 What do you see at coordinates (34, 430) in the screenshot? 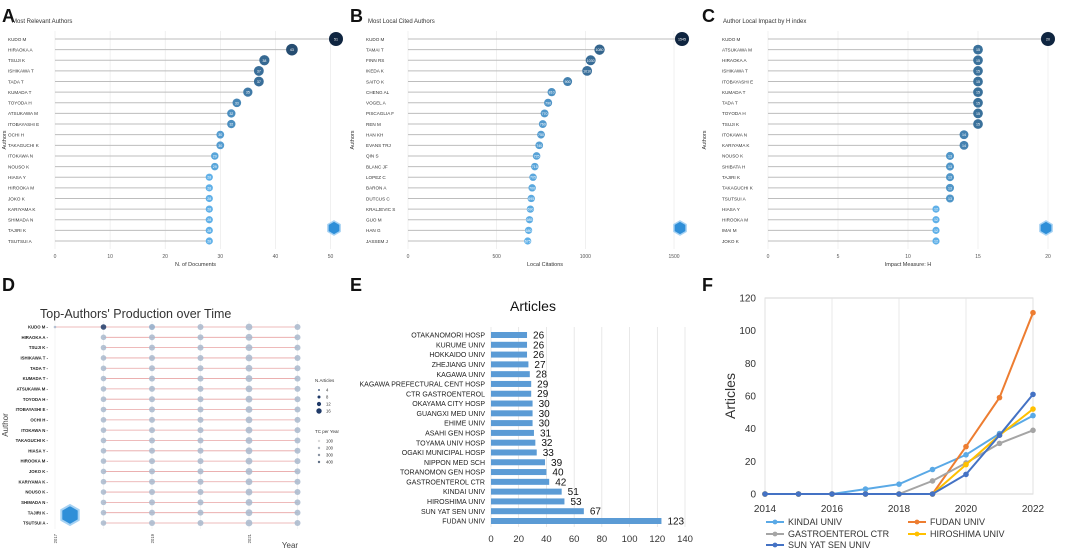
I see `author-label: ITOKAWA N -` at bounding box center [34, 430].